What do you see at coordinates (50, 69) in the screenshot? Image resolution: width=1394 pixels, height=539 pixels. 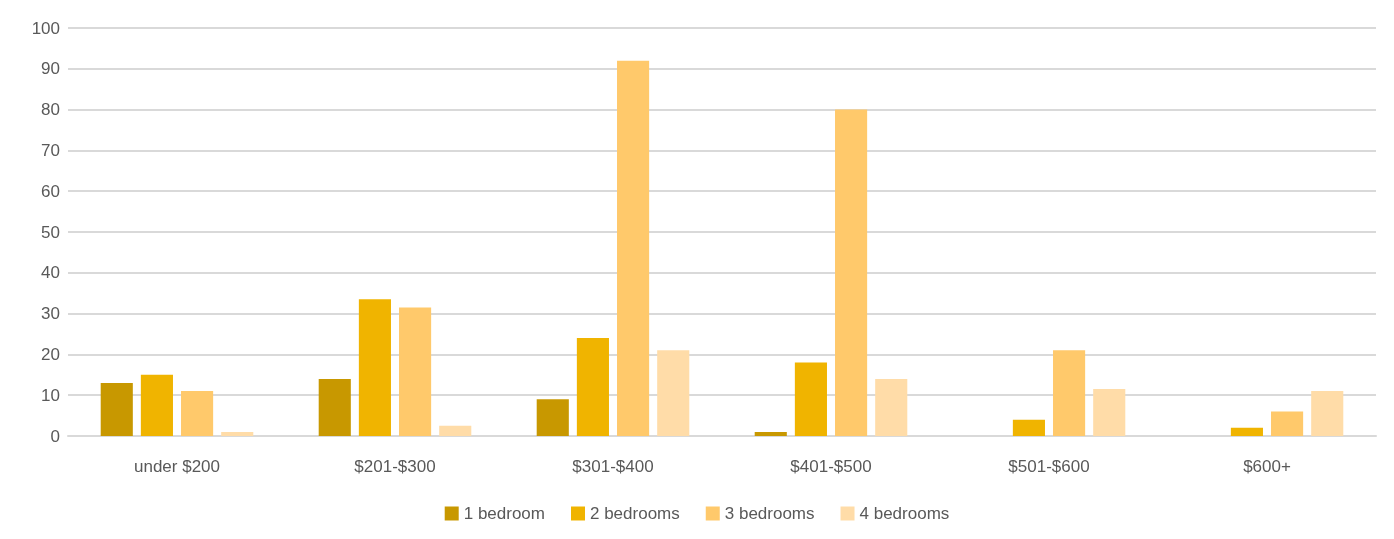 I see `y-tick-label: 90` at bounding box center [50, 69].